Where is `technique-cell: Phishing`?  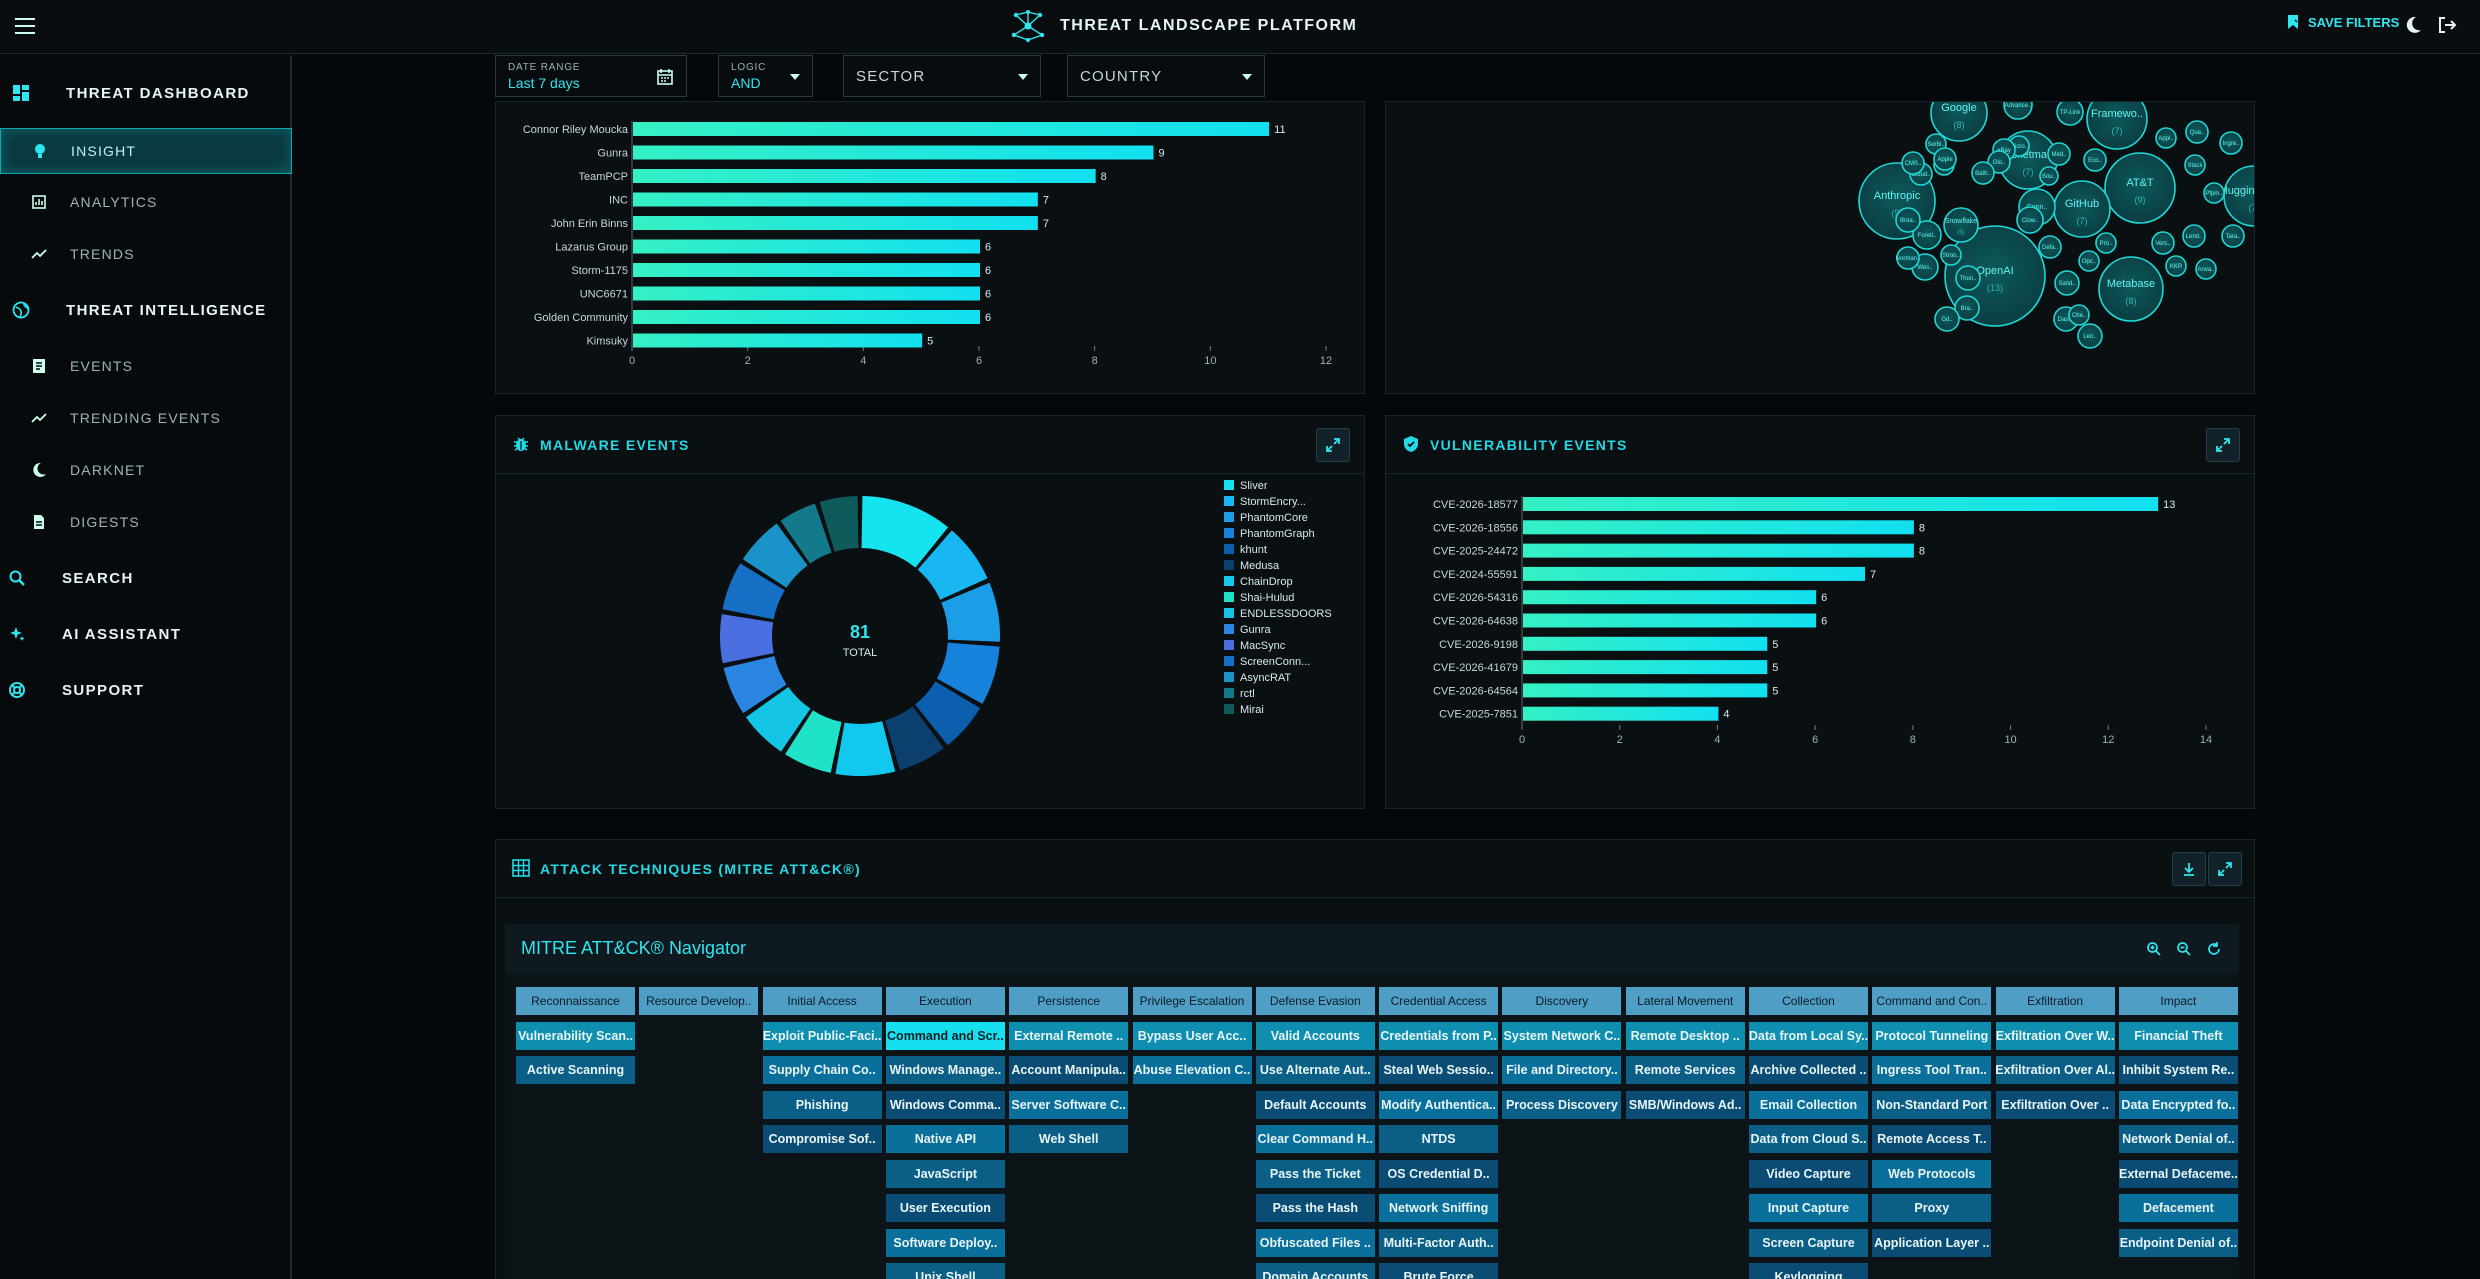
technique-cell: Phishing is located at coordinates (822, 1104).